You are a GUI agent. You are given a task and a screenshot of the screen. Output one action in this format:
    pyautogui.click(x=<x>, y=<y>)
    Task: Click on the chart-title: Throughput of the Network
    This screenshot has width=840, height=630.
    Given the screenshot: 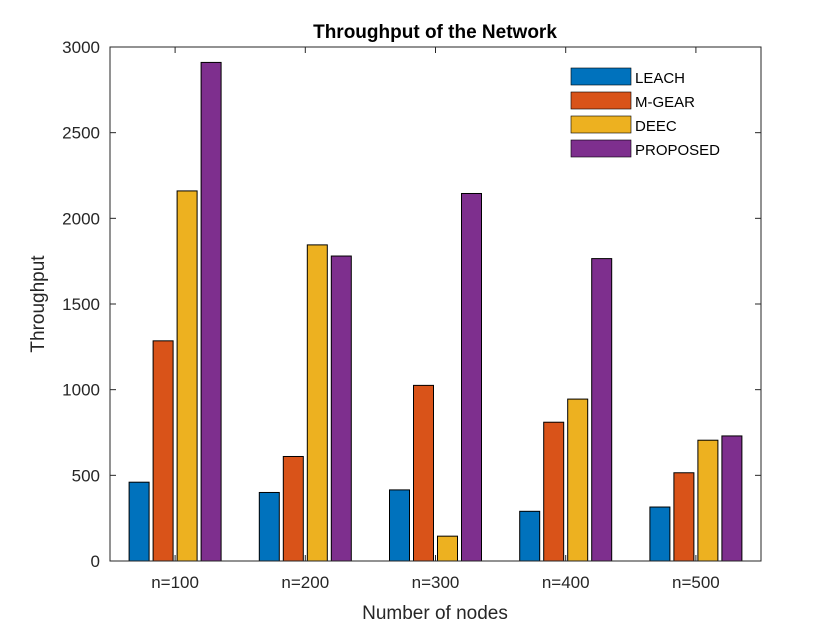 What is the action you would take?
    pyautogui.click(x=435, y=32)
    